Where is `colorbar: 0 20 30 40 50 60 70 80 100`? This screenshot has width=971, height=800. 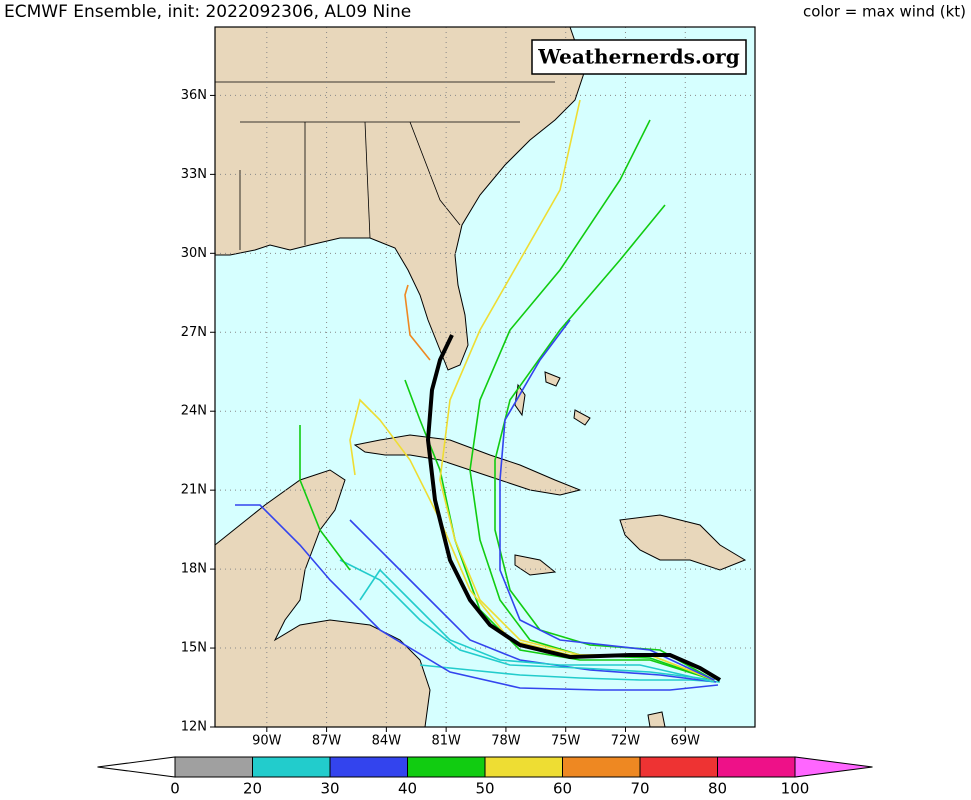
colorbar: 0 20 30 40 50 60 70 80 100 is located at coordinates (485, 777).